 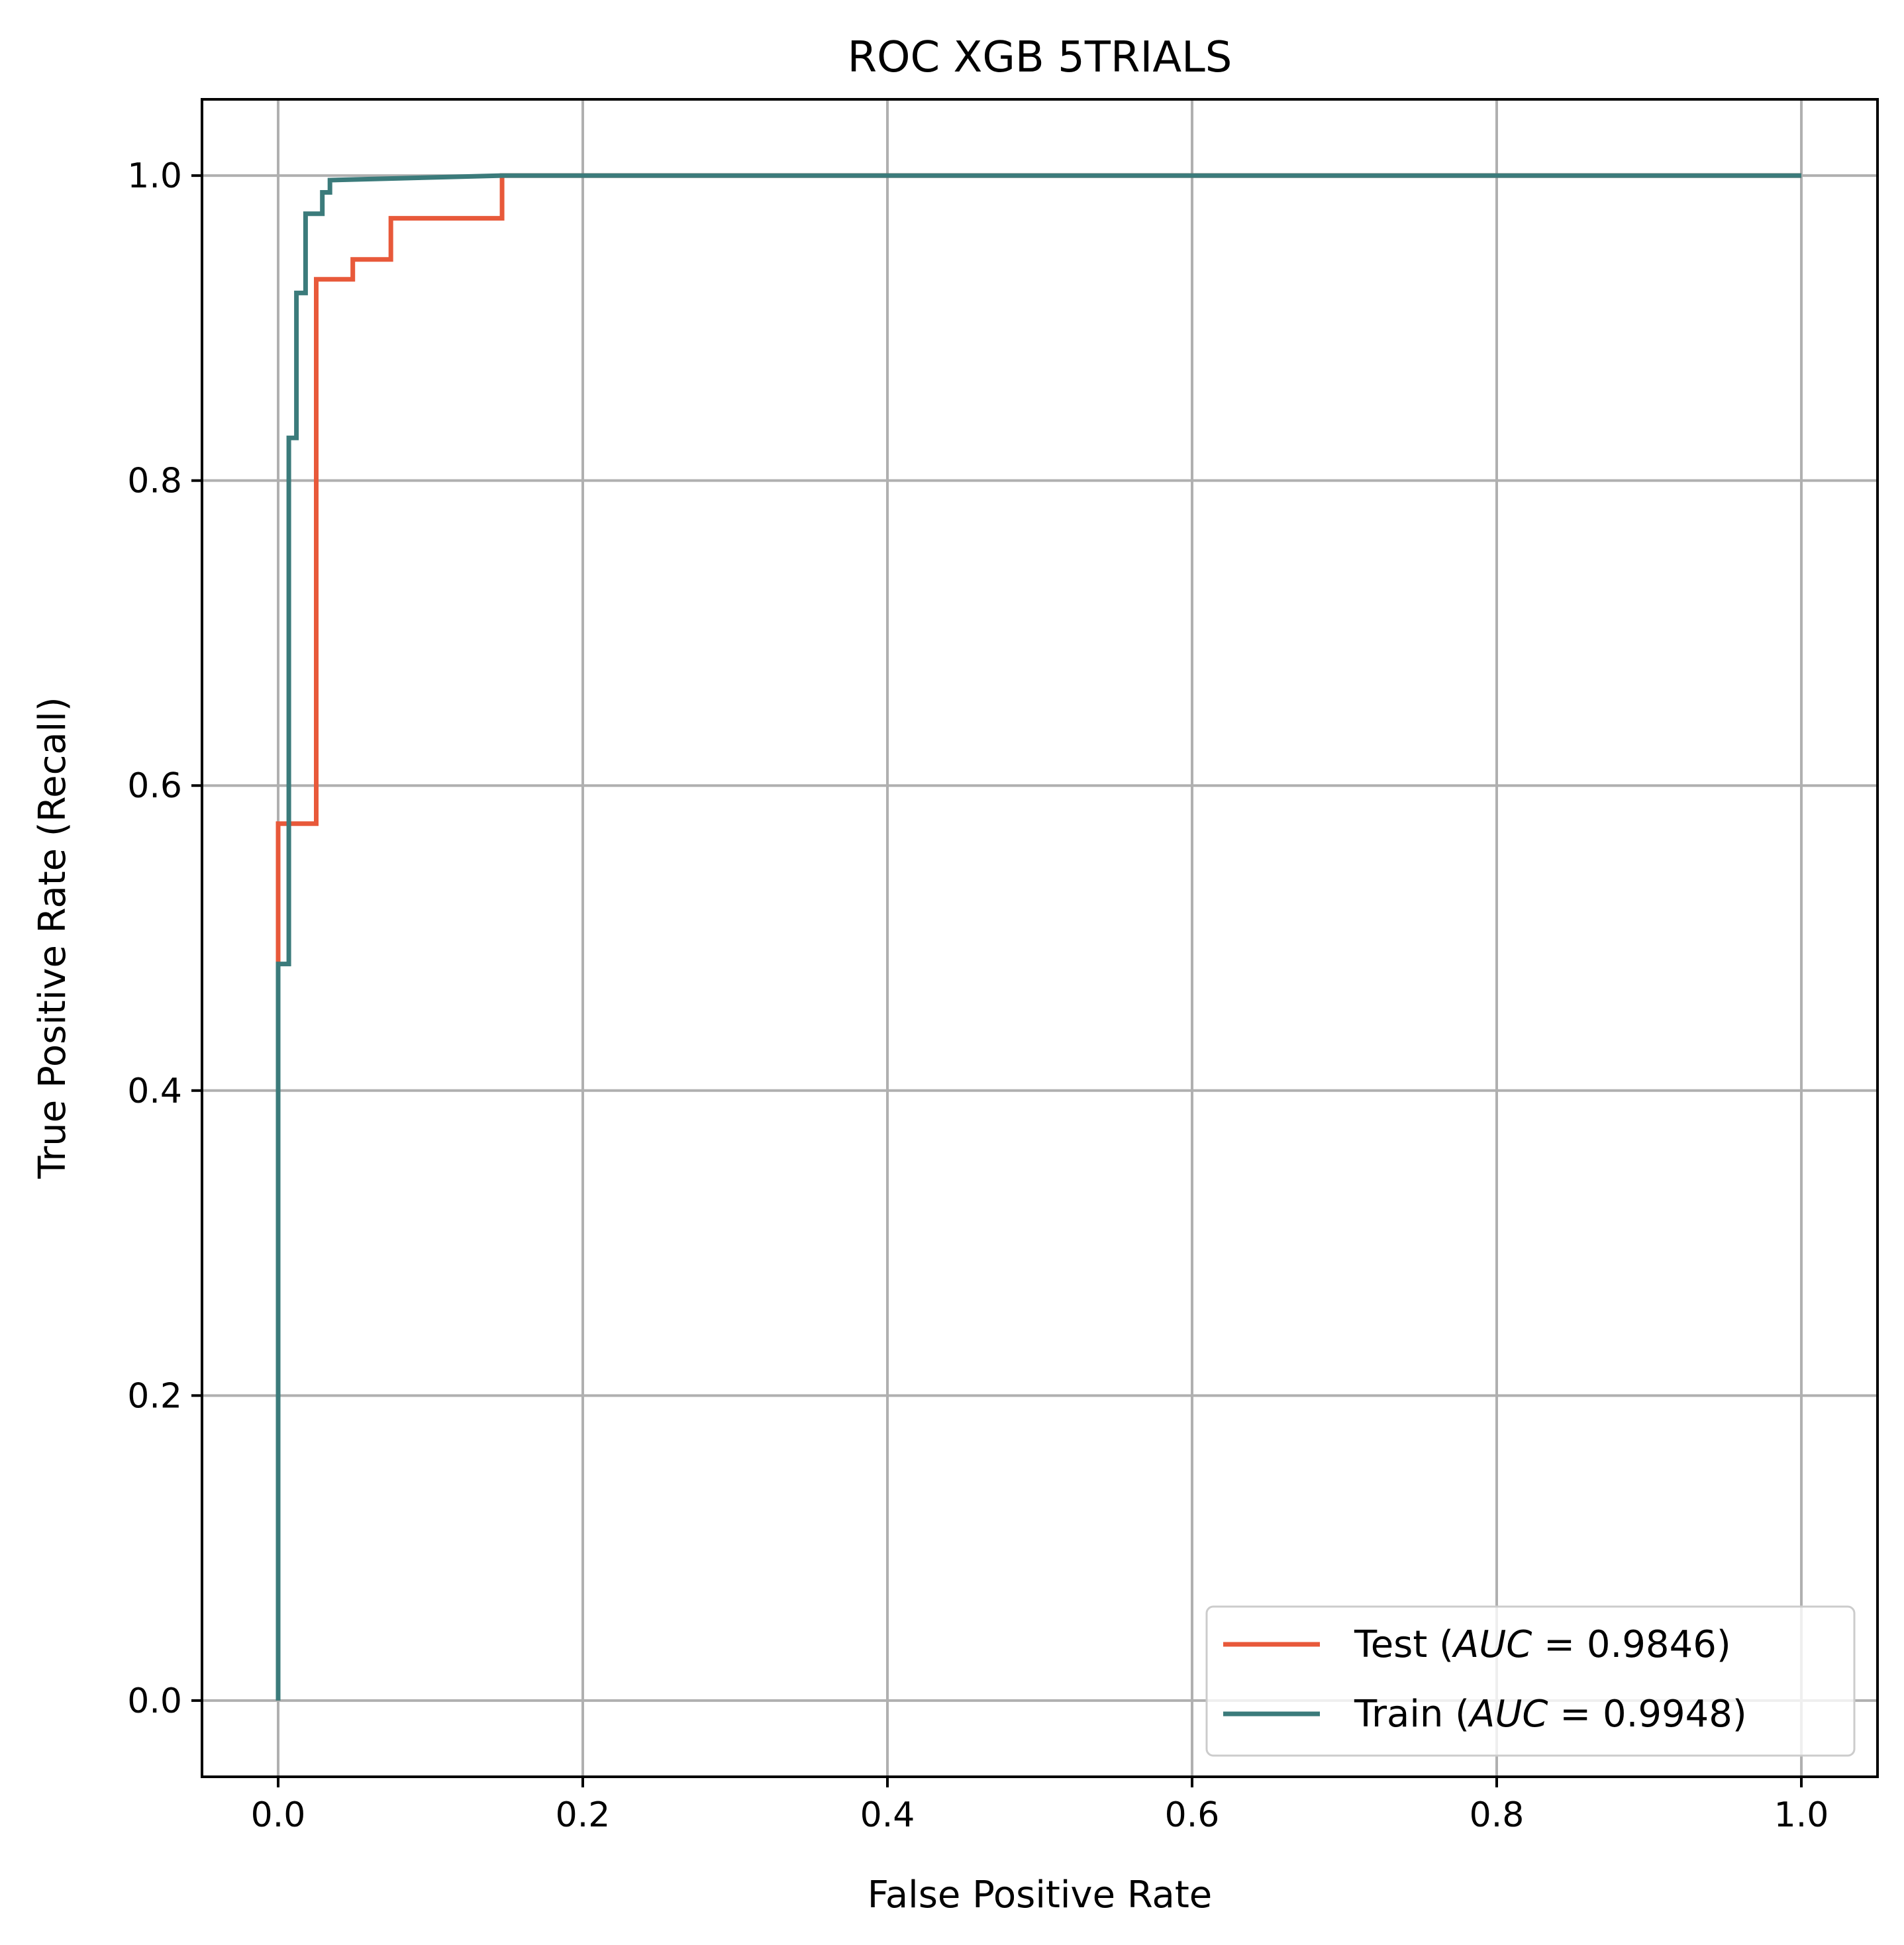 I want to click on y-tick-label: 0.8, so click(x=154, y=482).